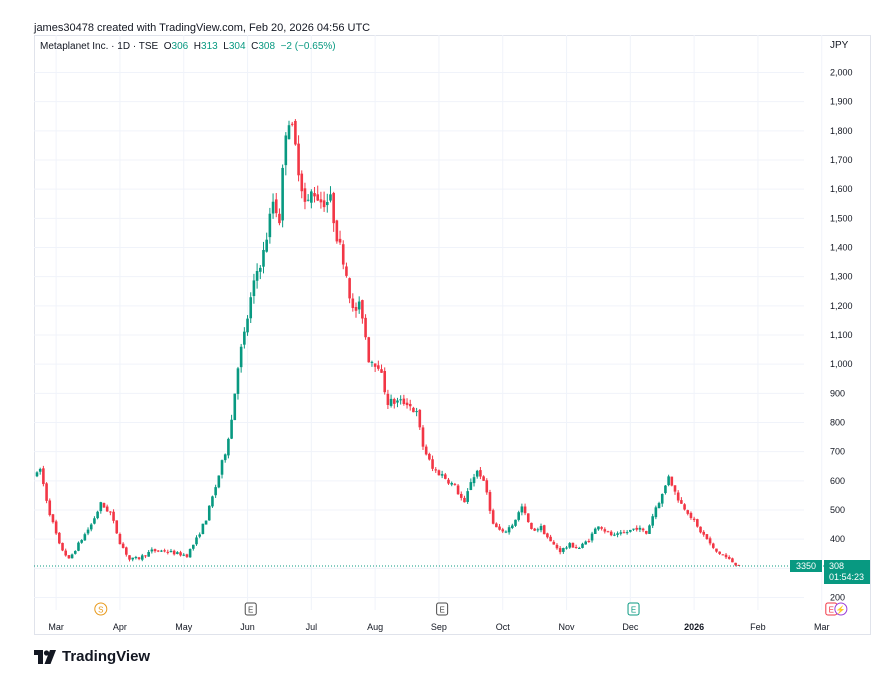  Describe the element at coordinates (806, 566) in the screenshot. I see `volume-tag-text: 3350` at that location.